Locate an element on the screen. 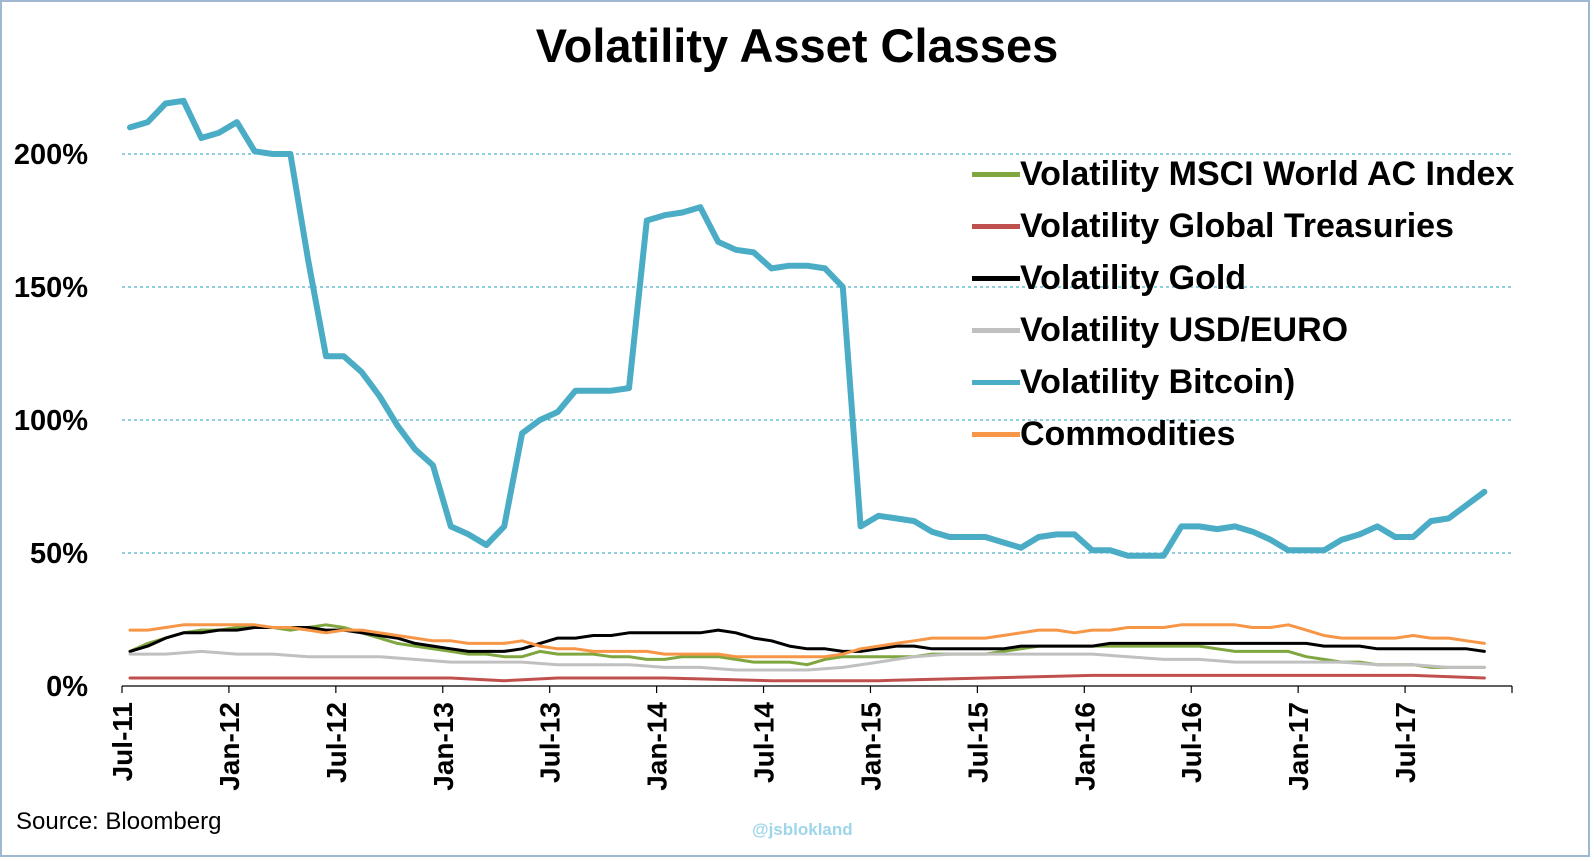 Image resolution: width=1594 pixels, height=861 pixels. axes is located at coordinates (817, 689).